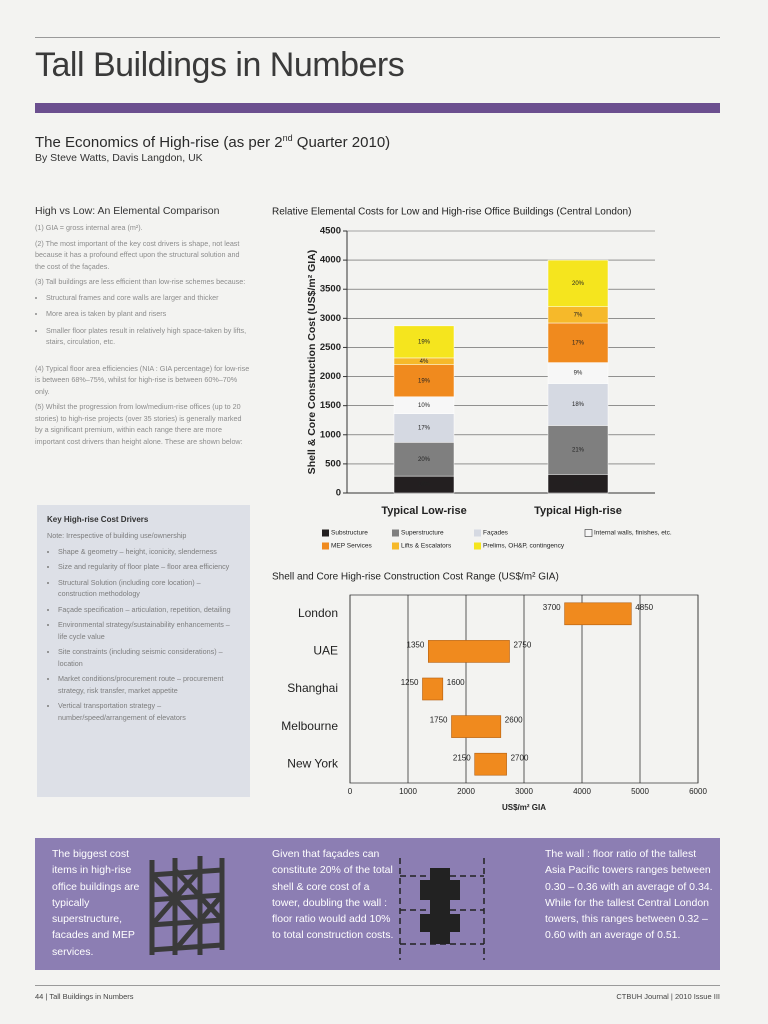 The width and height of the screenshot is (768, 1024). Describe the element at coordinates (439, 720) in the screenshot. I see `low-label: 1750` at that location.